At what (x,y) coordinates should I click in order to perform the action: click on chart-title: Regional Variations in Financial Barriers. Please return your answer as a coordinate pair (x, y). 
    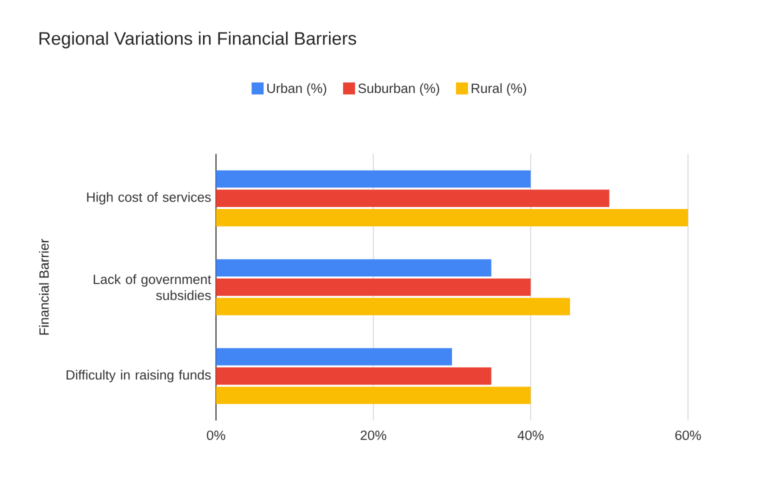
    Looking at the image, I should click on (198, 40).